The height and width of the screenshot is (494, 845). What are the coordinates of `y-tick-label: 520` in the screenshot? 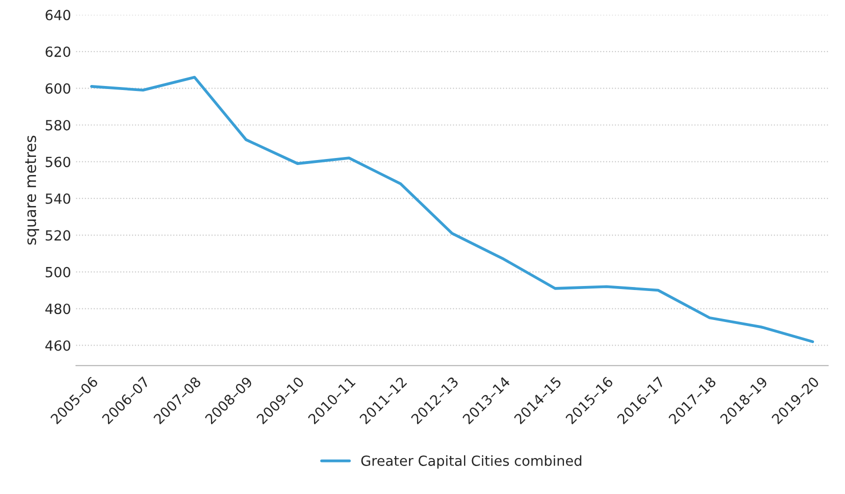 It's located at (58, 235).